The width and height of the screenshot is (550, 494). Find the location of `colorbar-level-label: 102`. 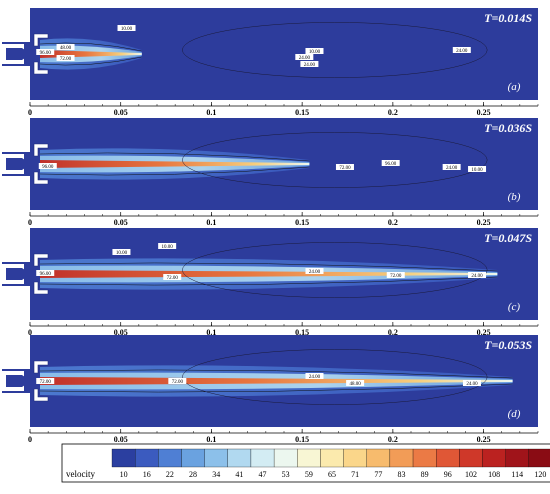

colorbar-level-label: 102 is located at coordinates (471, 474).